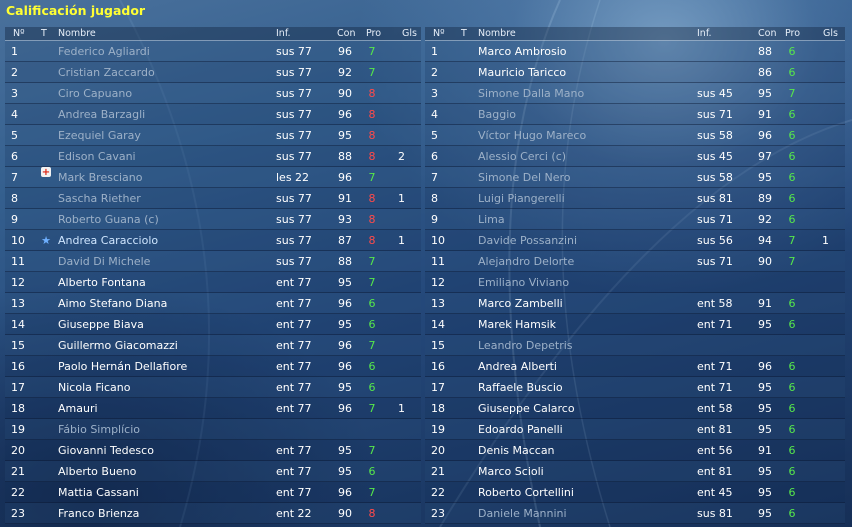 This screenshot has width=852, height=527. Describe the element at coordinates (213, 345) in the screenshot. I see `player-row: 15 Guillermo Giacomazzi ent 77 96 7` at that location.